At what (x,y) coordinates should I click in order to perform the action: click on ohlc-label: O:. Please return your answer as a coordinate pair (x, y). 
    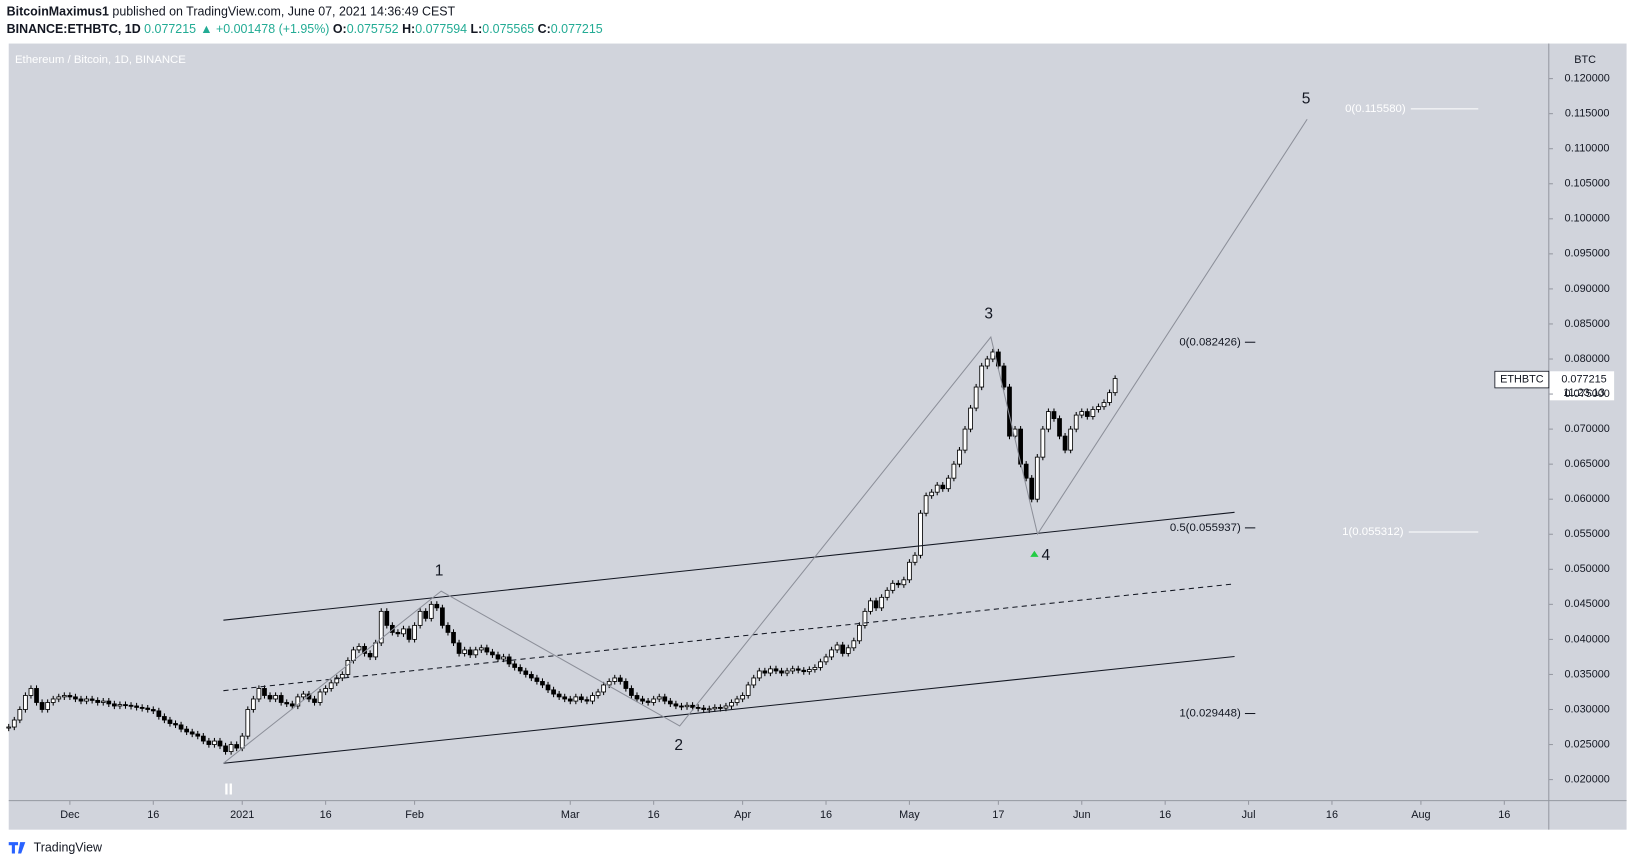
    Looking at the image, I should click on (340, 29).